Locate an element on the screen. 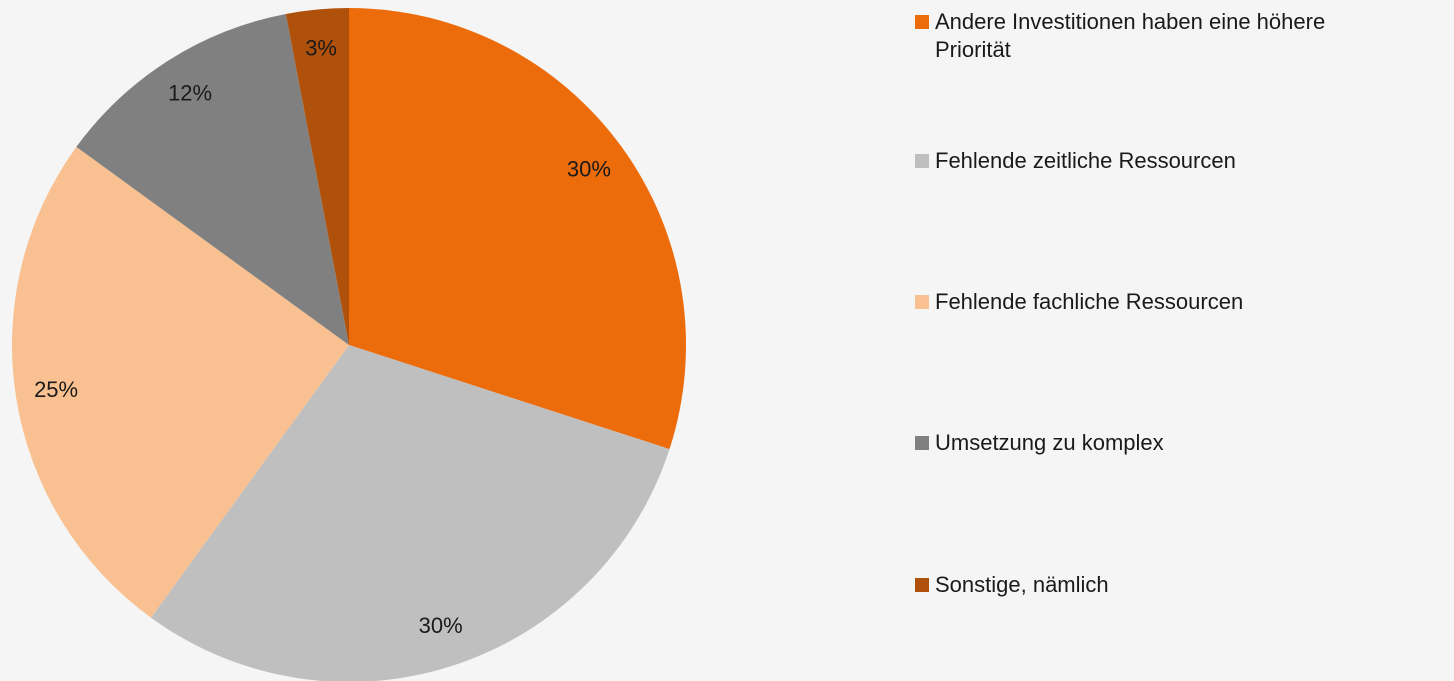 The height and width of the screenshot is (681, 1454). legend-label: Umsetzung zu komplex is located at coordinates (1049, 442).